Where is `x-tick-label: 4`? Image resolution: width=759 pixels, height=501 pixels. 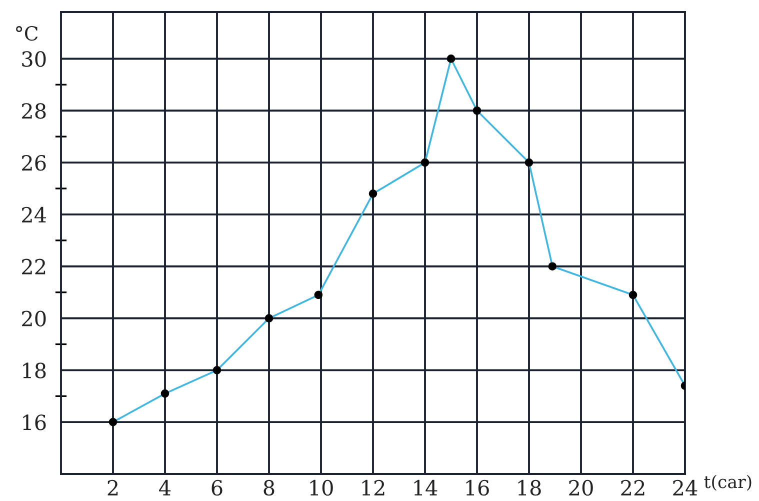 x-tick-label: 4 is located at coordinates (165, 488).